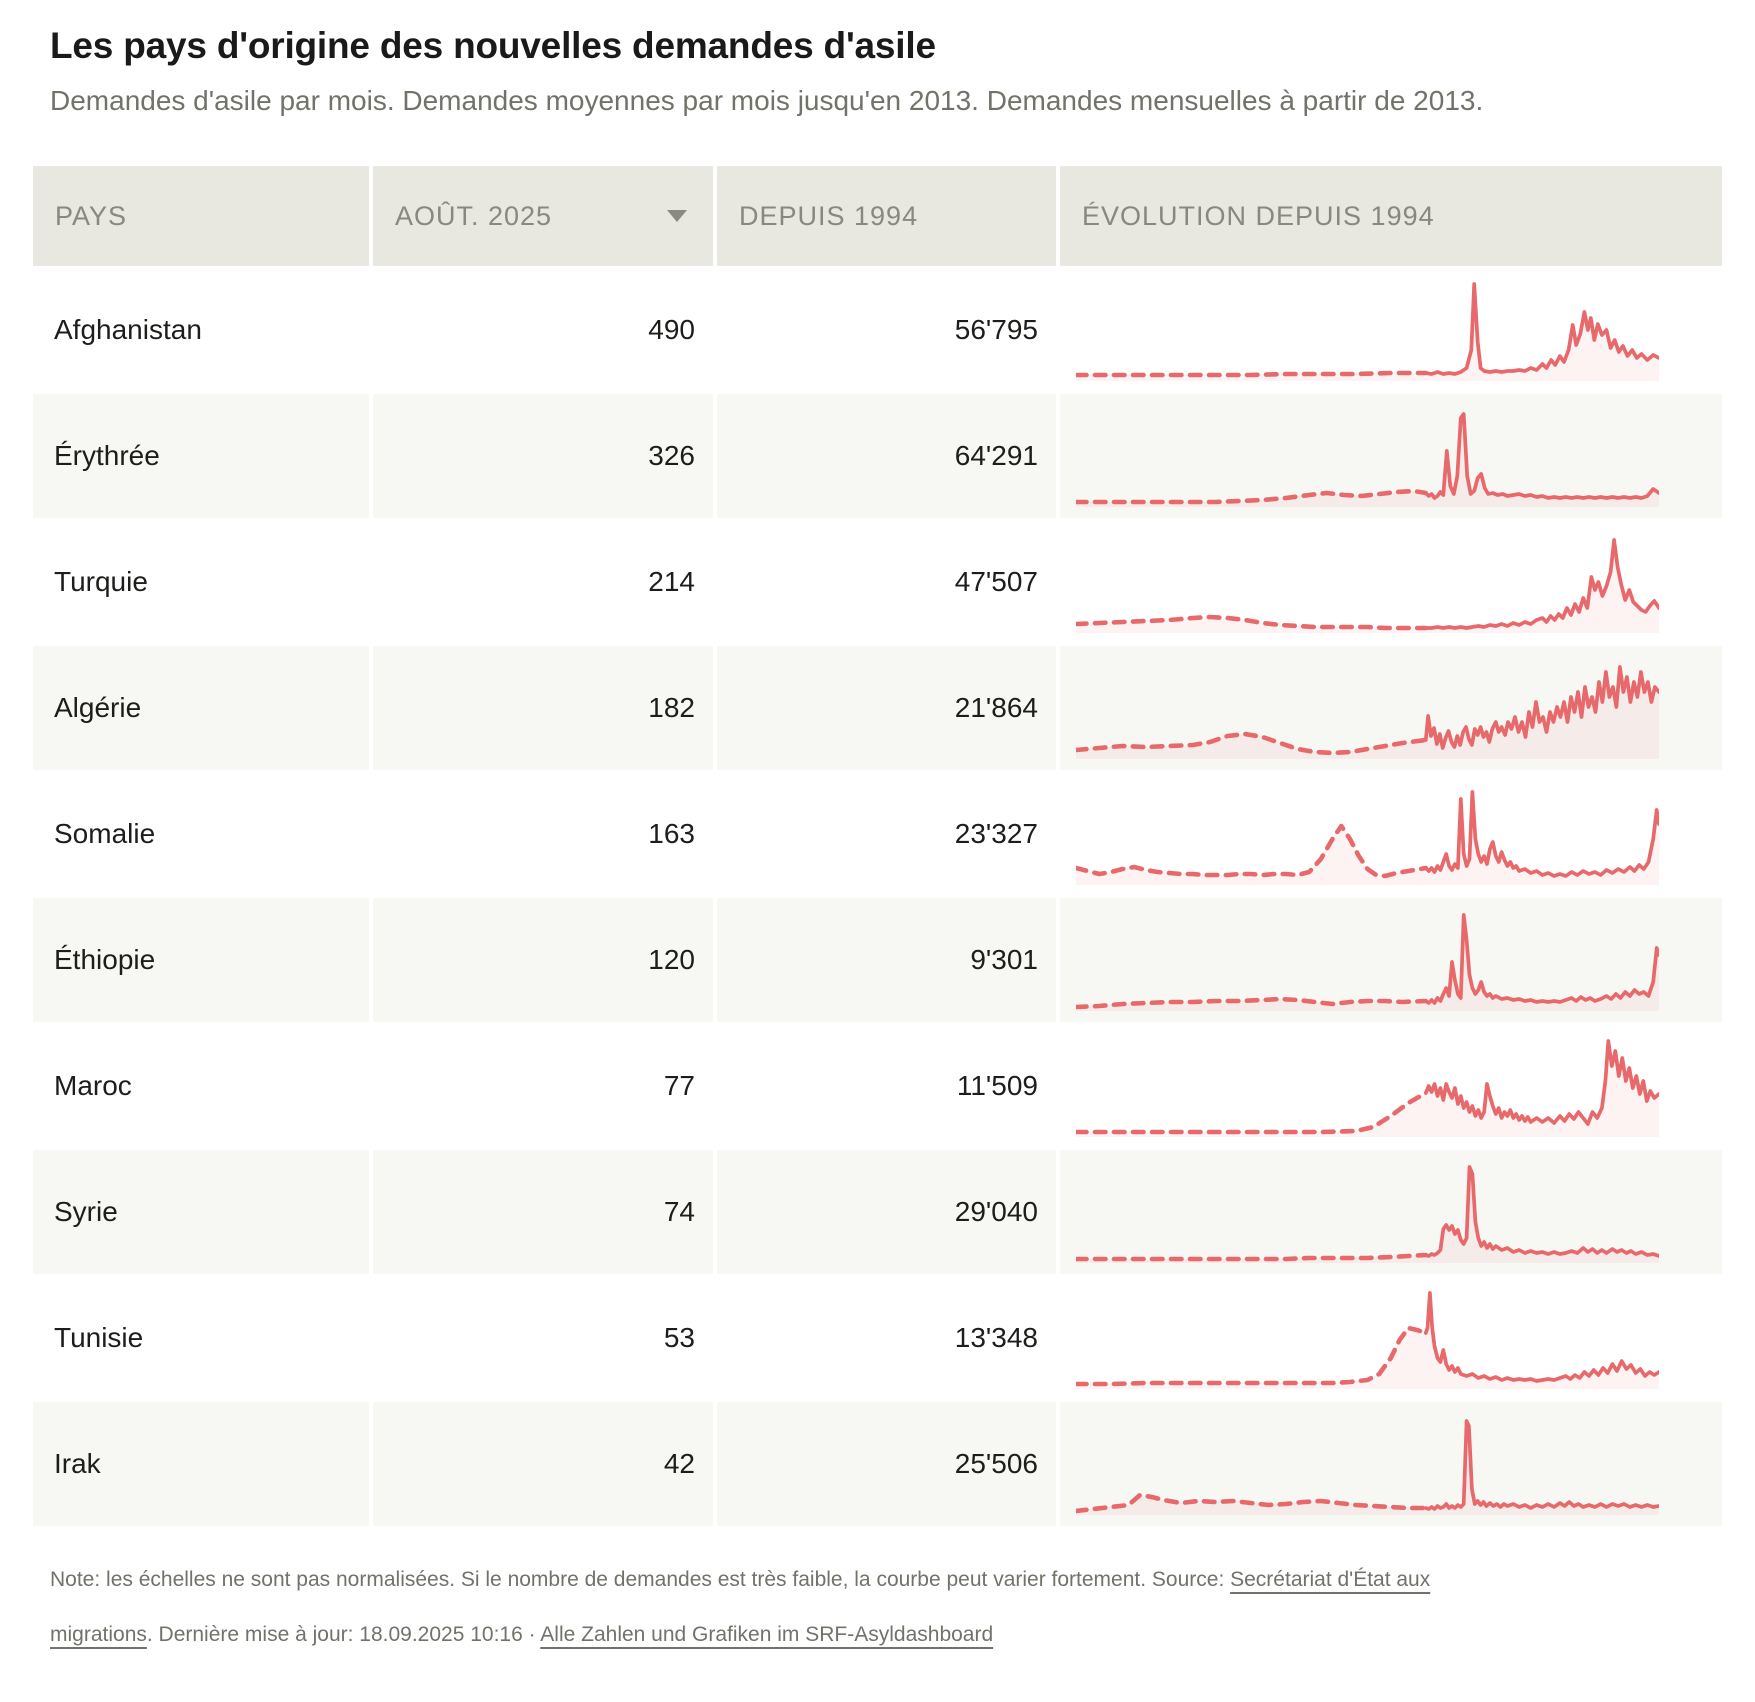 This screenshot has height=1702, width=1755. I want to click on column-header-evolution: ÉVOLUTION DEPUIS 1994, so click(1391, 216).